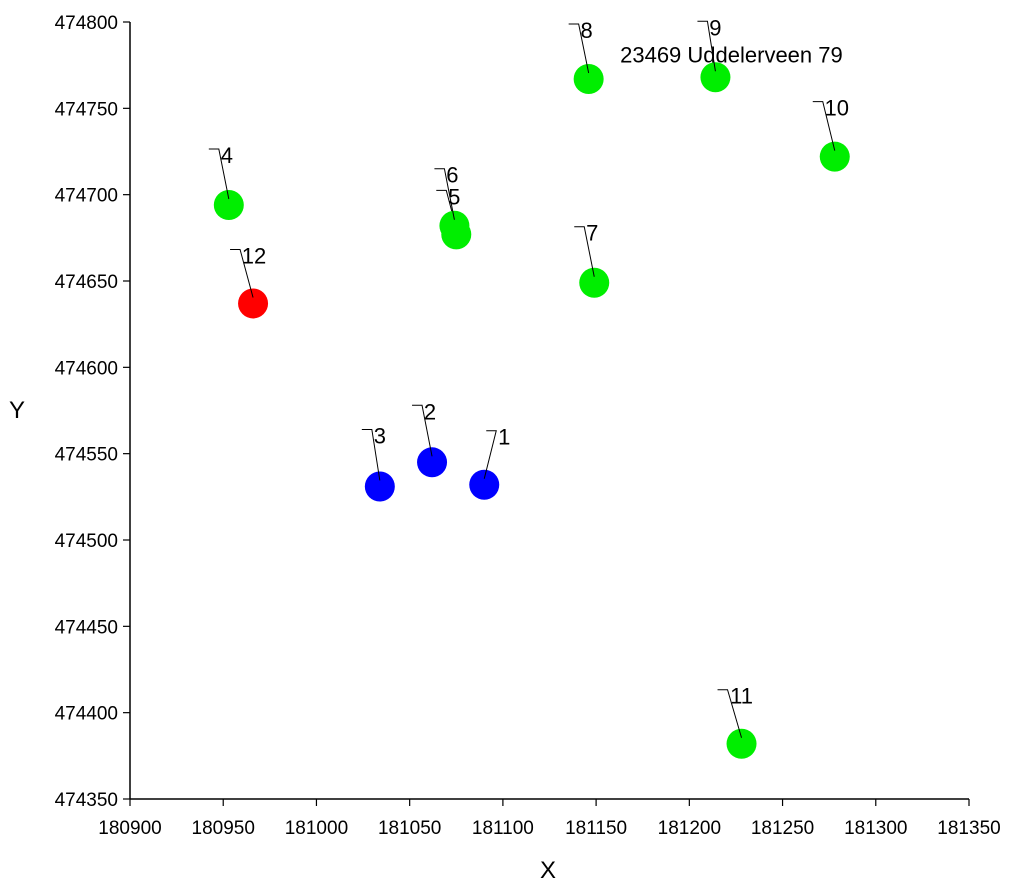 This screenshot has height=882, width=1009. What do you see at coordinates (242, 273) in the screenshot?
I see `point-12-leader` at bounding box center [242, 273].